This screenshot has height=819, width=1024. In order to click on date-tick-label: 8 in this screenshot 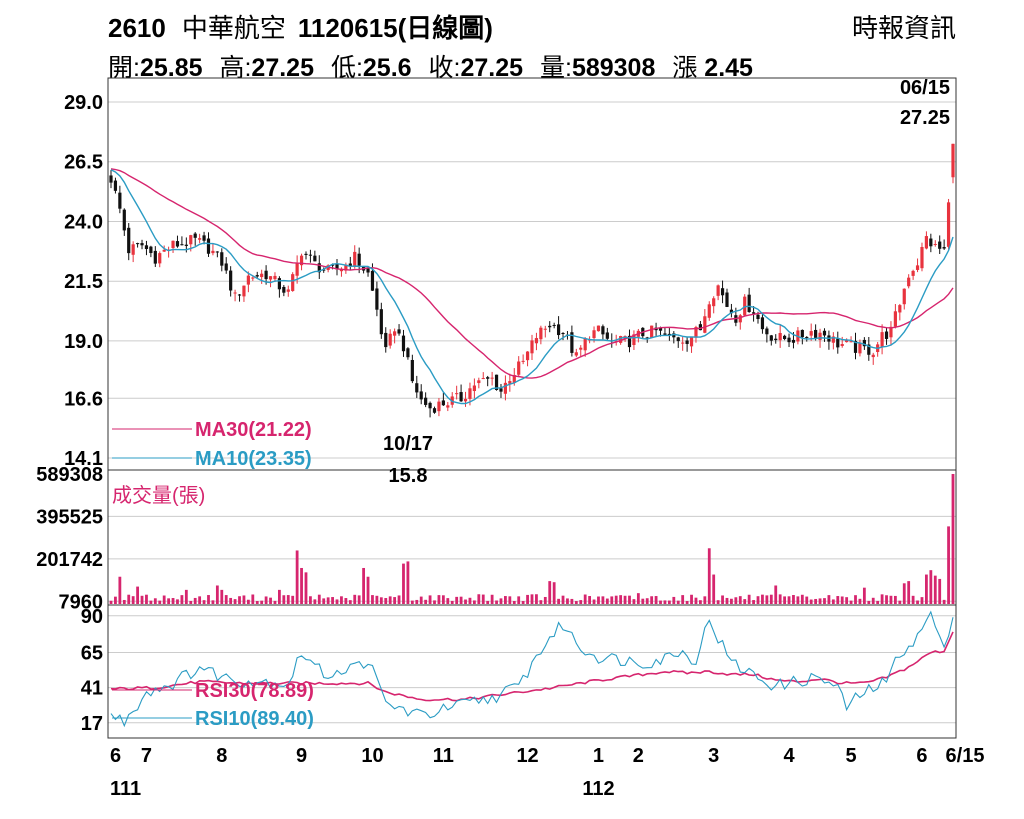, I will do `click(221, 756)`.